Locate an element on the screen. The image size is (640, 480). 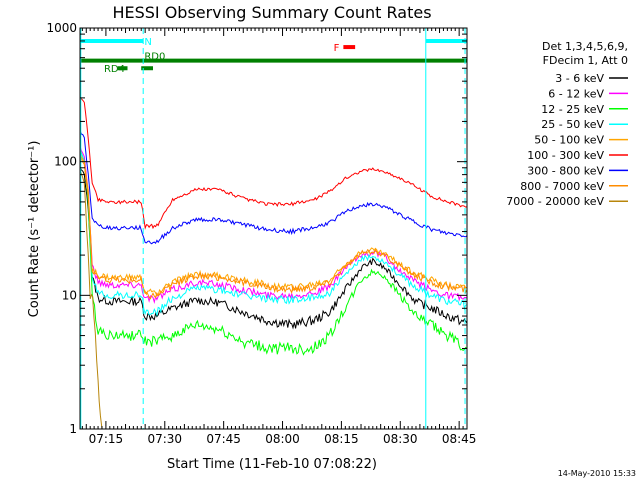
x-tick-label: 08:15 is located at coordinates (341, 439).